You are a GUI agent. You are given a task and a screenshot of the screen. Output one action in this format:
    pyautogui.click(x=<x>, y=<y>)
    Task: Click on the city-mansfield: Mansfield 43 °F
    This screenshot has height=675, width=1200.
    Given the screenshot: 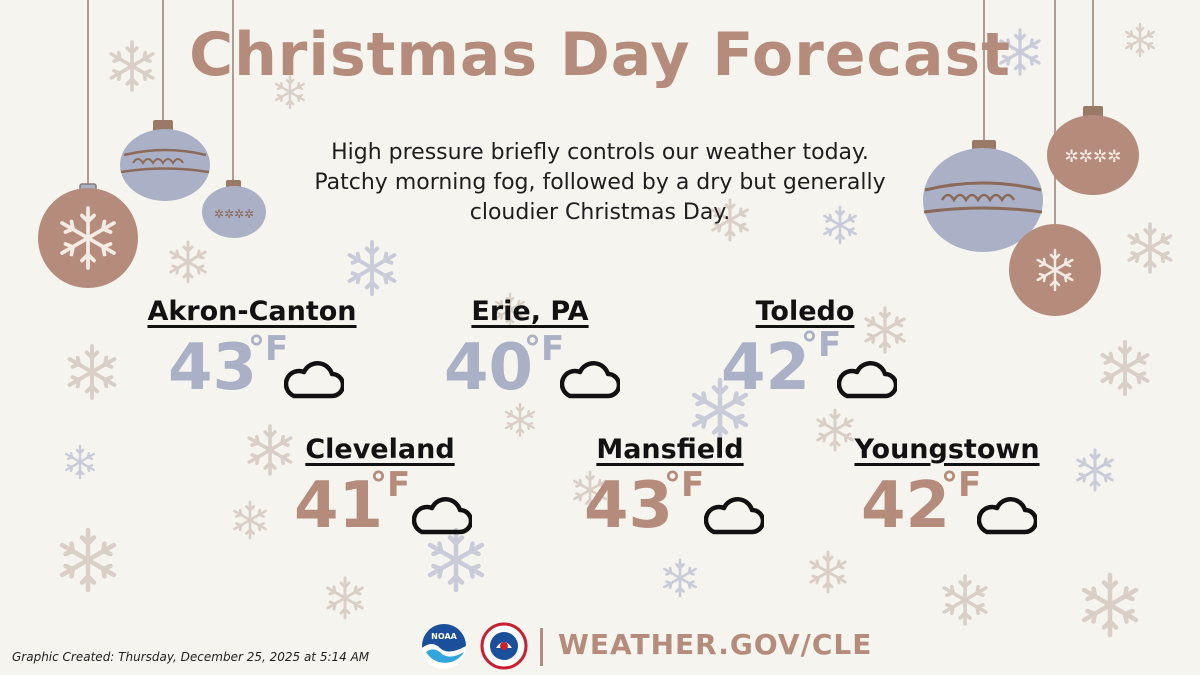 What is the action you would take?
    pyautogui.click(x=670, y=499)
    